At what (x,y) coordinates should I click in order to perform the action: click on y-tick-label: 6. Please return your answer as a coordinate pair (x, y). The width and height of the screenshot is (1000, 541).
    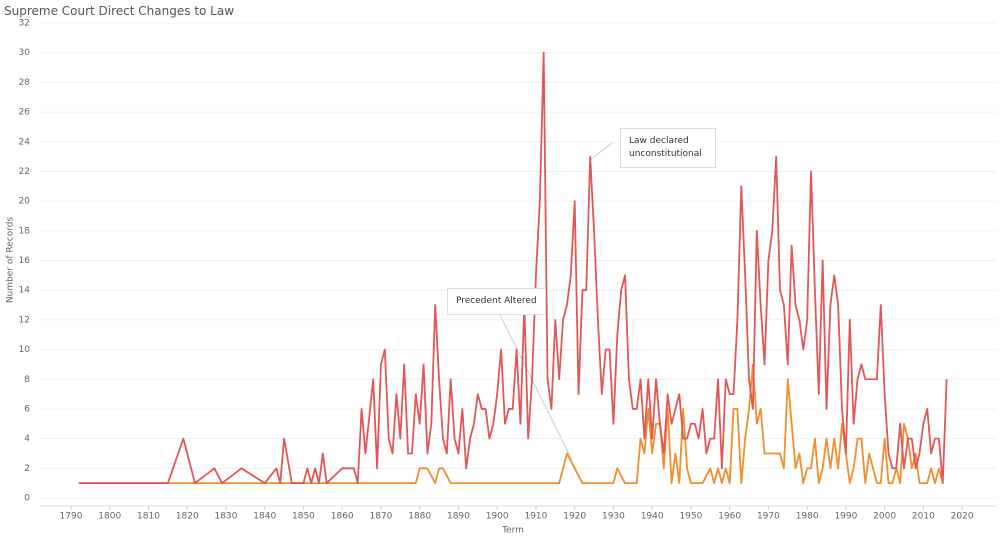
    Looking at the image, I should click on (27, 409).